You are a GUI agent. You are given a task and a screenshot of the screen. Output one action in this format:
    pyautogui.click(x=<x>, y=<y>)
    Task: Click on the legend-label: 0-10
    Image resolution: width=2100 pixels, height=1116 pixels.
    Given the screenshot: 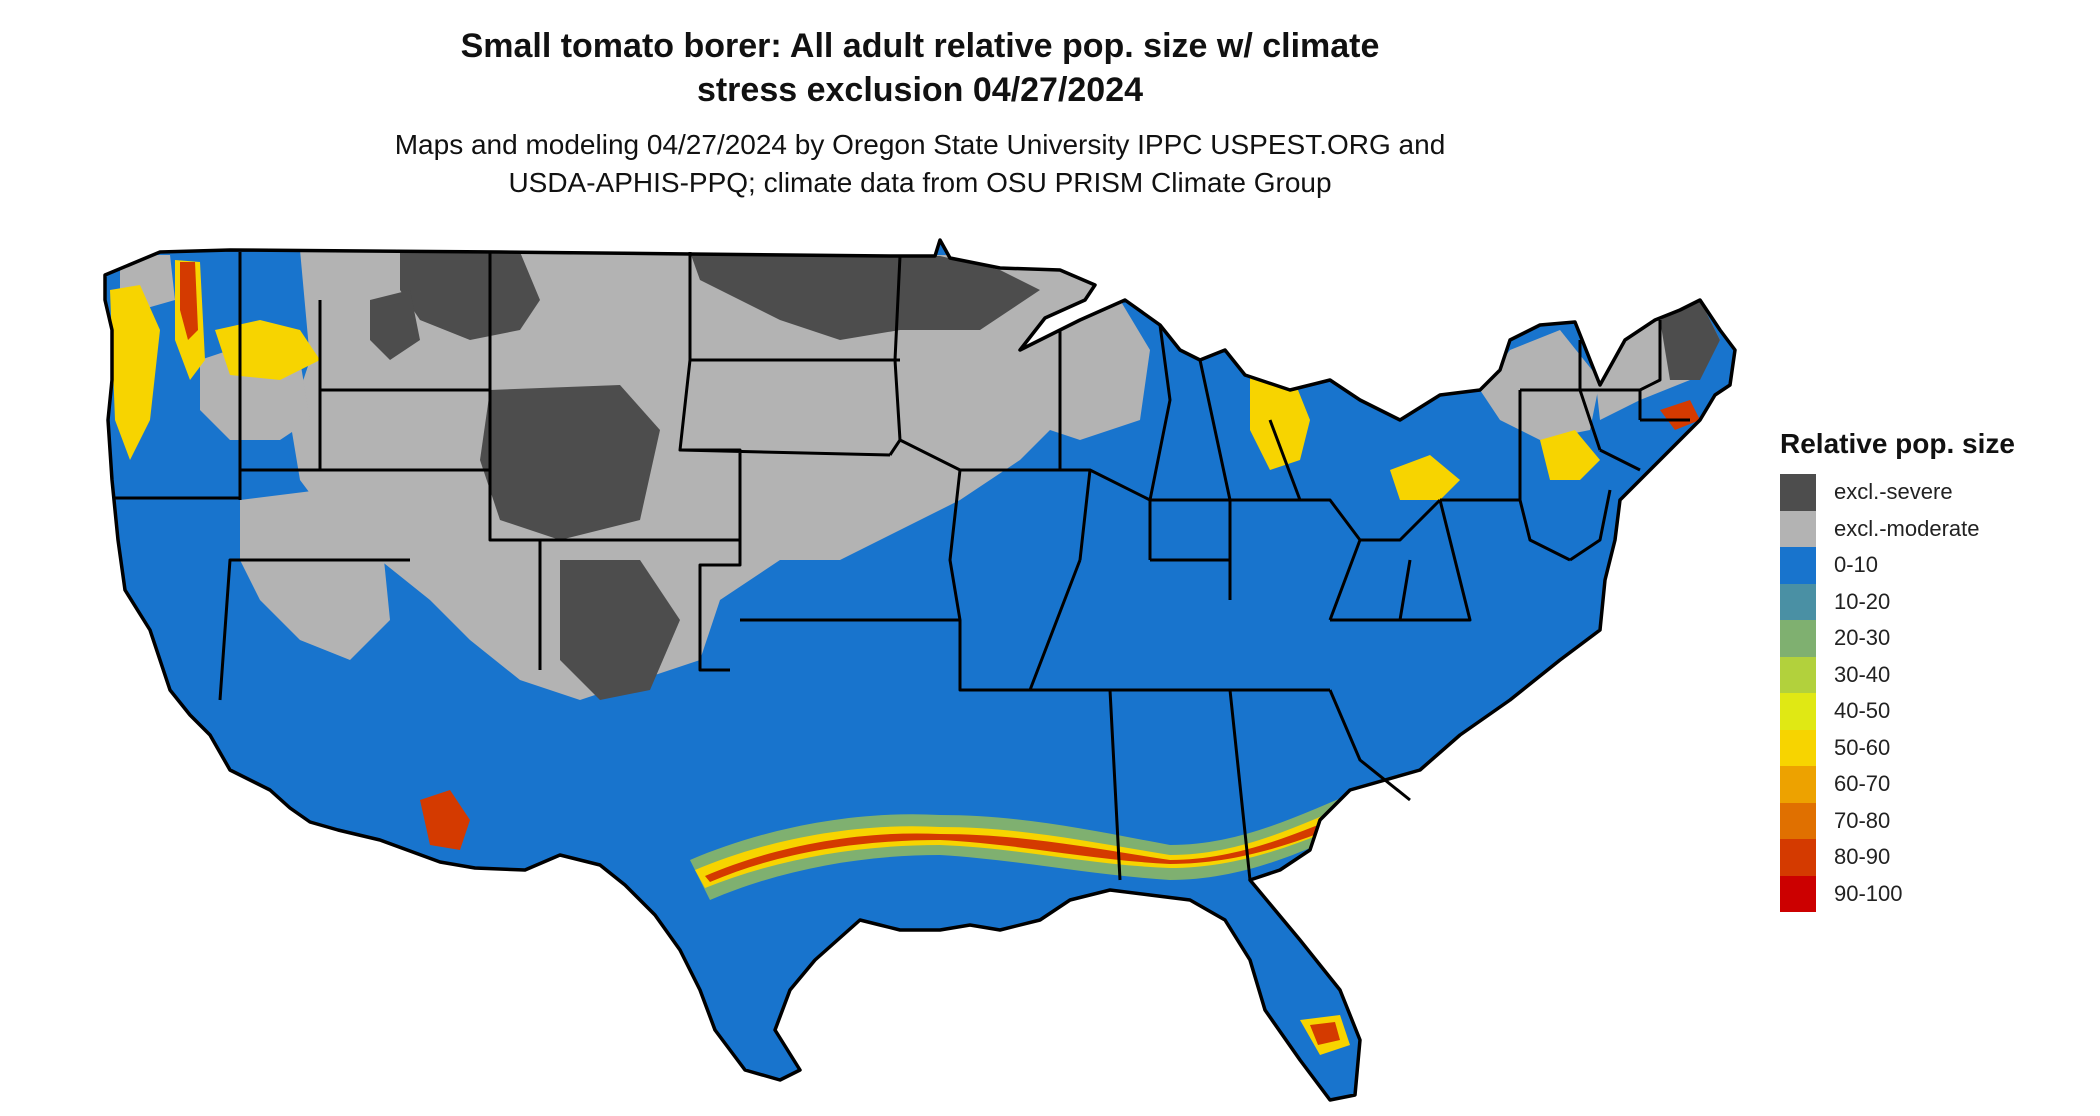 What is the action you would take?
    pyautogui.click(x=1856, y=565)
    